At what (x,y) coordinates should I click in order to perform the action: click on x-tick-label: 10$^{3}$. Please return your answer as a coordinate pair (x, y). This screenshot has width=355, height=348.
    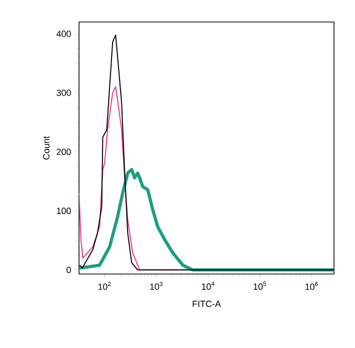
    Looking at the image, I should click on (156, 286).